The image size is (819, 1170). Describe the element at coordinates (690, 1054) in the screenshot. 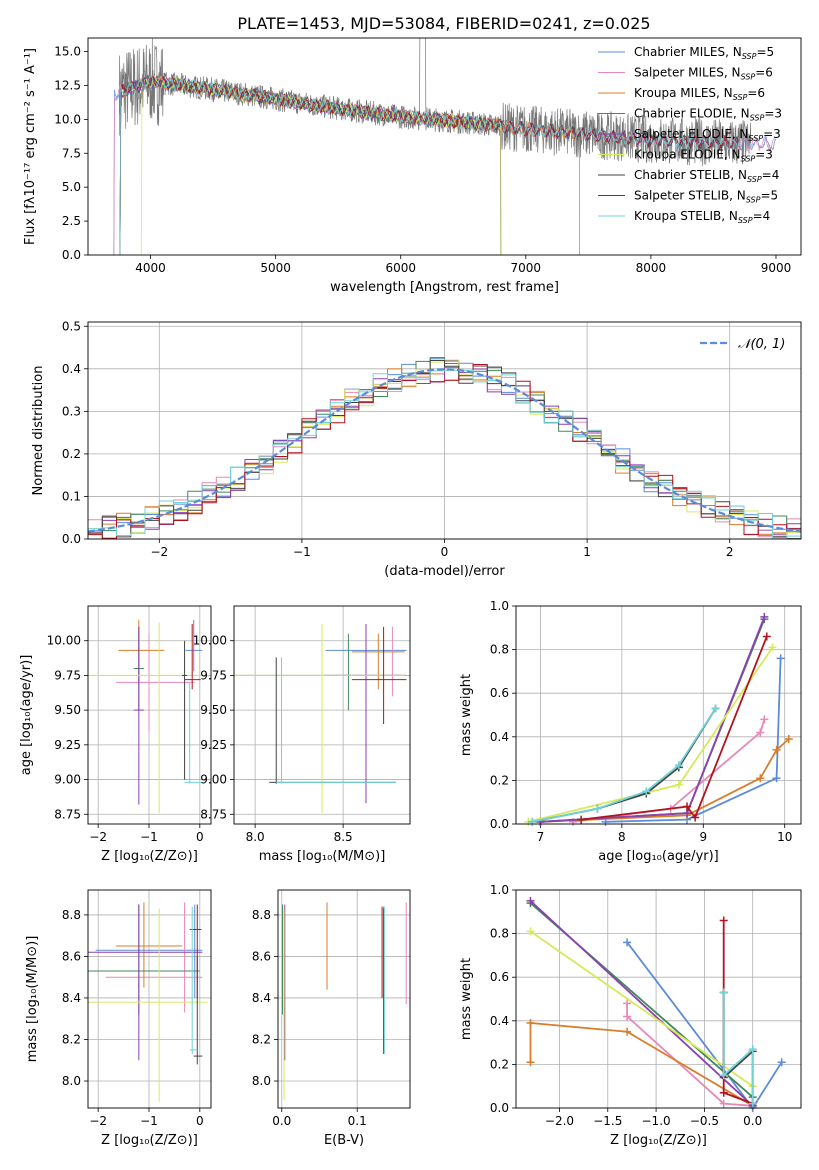

I see `series-salpeter-miles` at that location.